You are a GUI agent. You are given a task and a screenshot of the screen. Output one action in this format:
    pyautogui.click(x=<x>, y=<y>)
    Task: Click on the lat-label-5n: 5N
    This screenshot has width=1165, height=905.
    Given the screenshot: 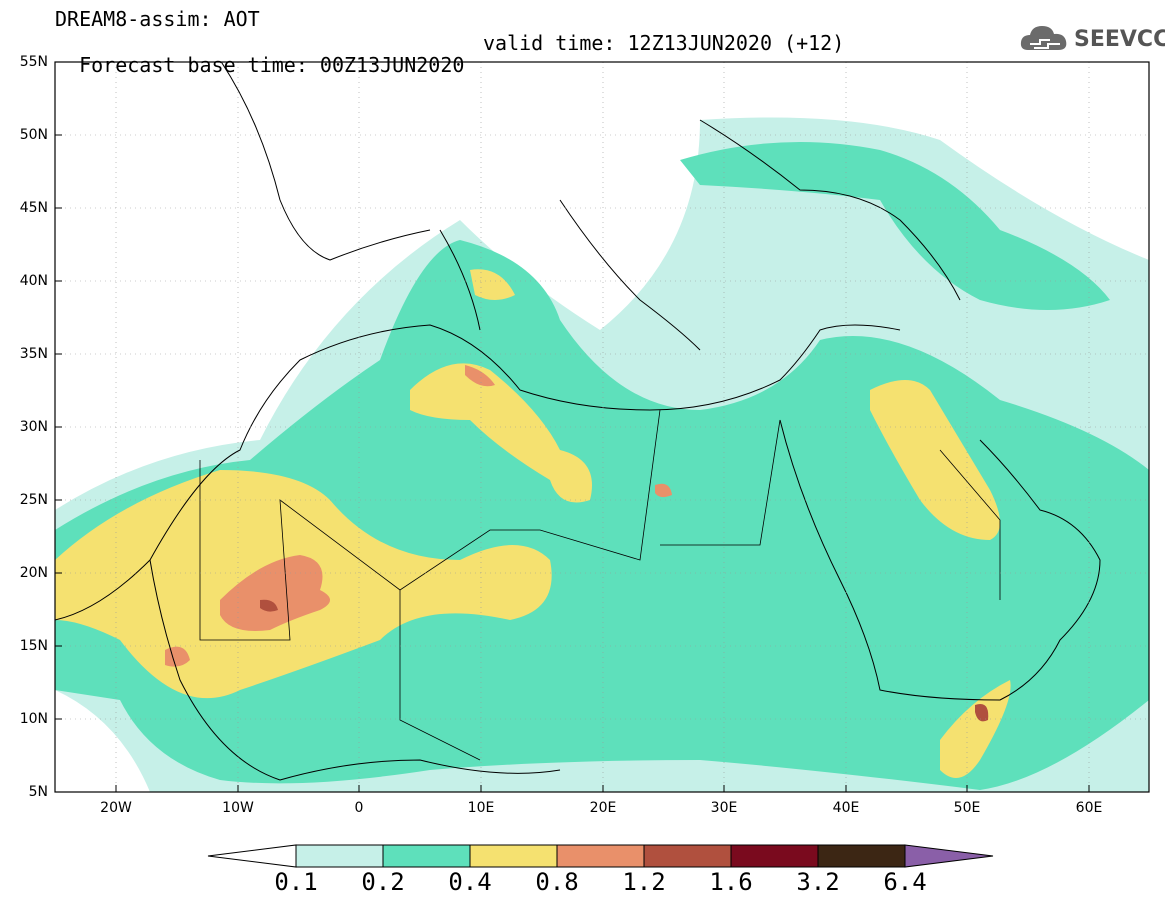 What is the action you would take?
    pyautogui.click(x=38, y=792)
    